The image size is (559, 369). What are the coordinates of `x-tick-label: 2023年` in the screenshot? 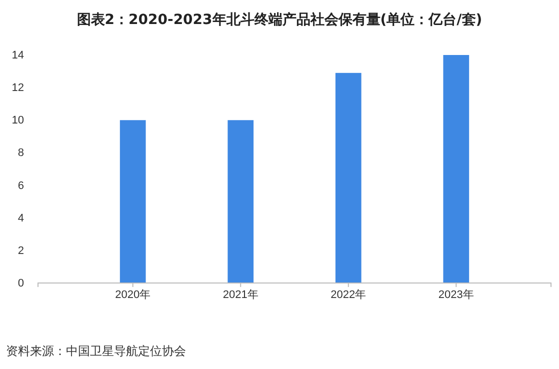 It's located at (456, 294).